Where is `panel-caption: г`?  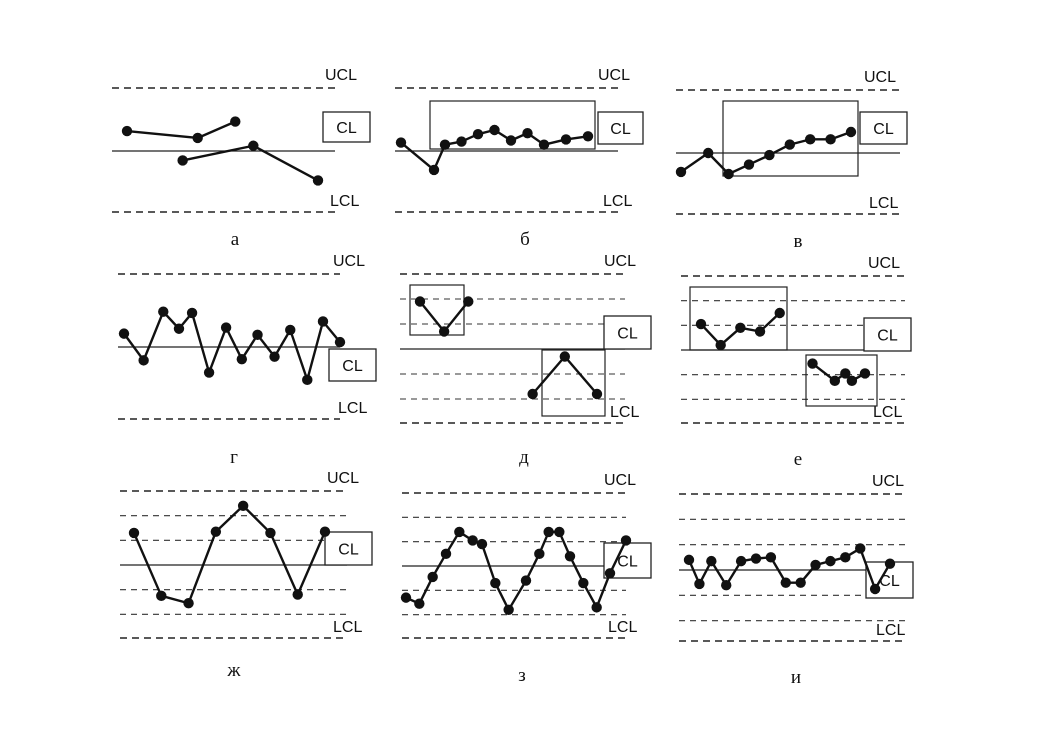
panel-caption: г is located at coordinates (234, 457).